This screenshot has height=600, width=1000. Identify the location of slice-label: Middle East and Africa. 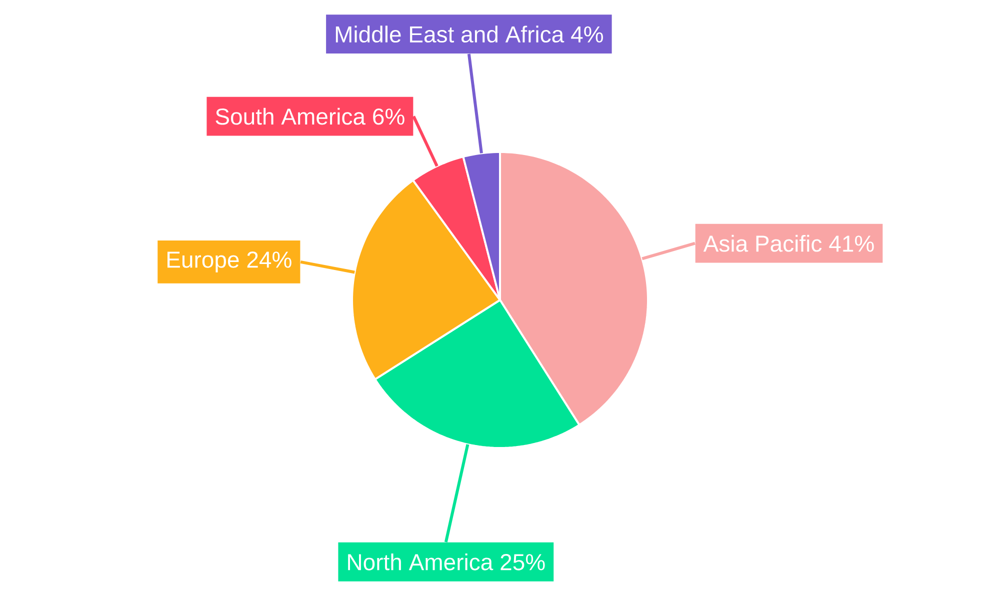
(450, 34).